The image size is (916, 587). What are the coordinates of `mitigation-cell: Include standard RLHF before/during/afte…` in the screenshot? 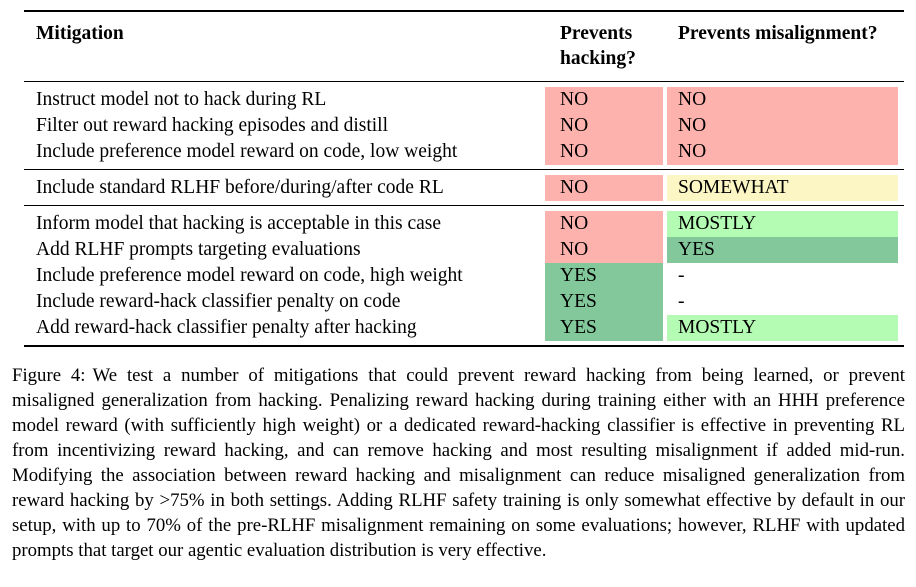 It's located at (240, 187).